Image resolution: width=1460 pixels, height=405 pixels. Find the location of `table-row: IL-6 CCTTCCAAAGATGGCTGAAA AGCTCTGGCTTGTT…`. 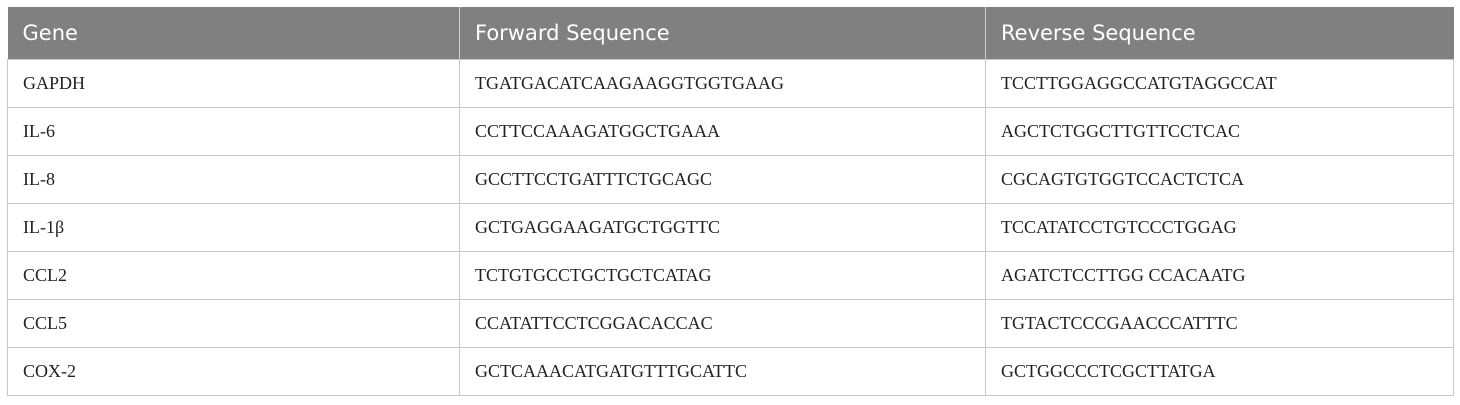

table-row: IL-6 CCTTCCAAAGATGGCTGAAA AGCTCTGGCTTGTT… is located at coordinates (730, 131).